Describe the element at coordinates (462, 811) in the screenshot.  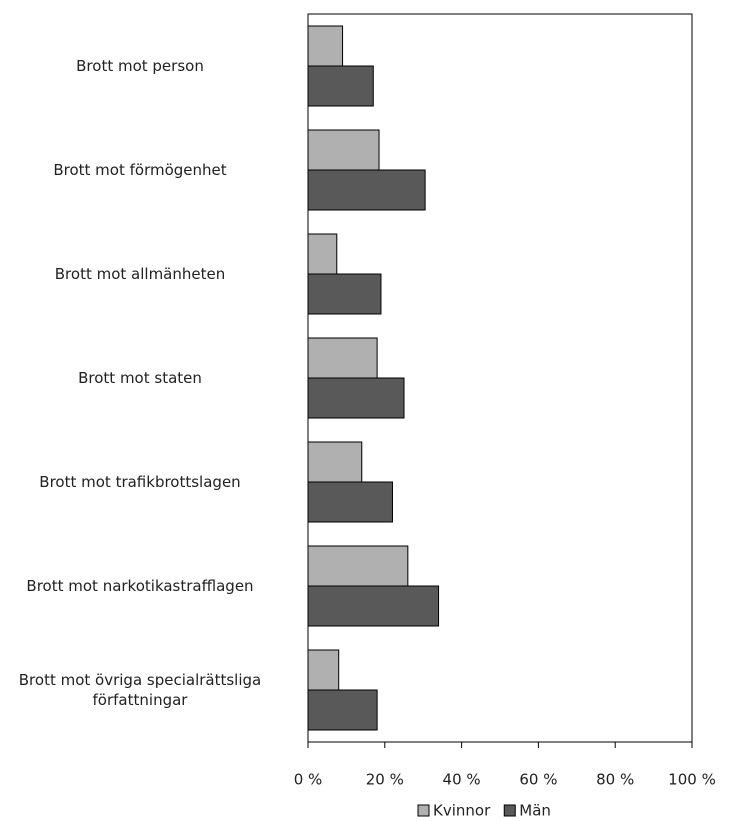
I see `legend-label: Kvinnor` at that location.